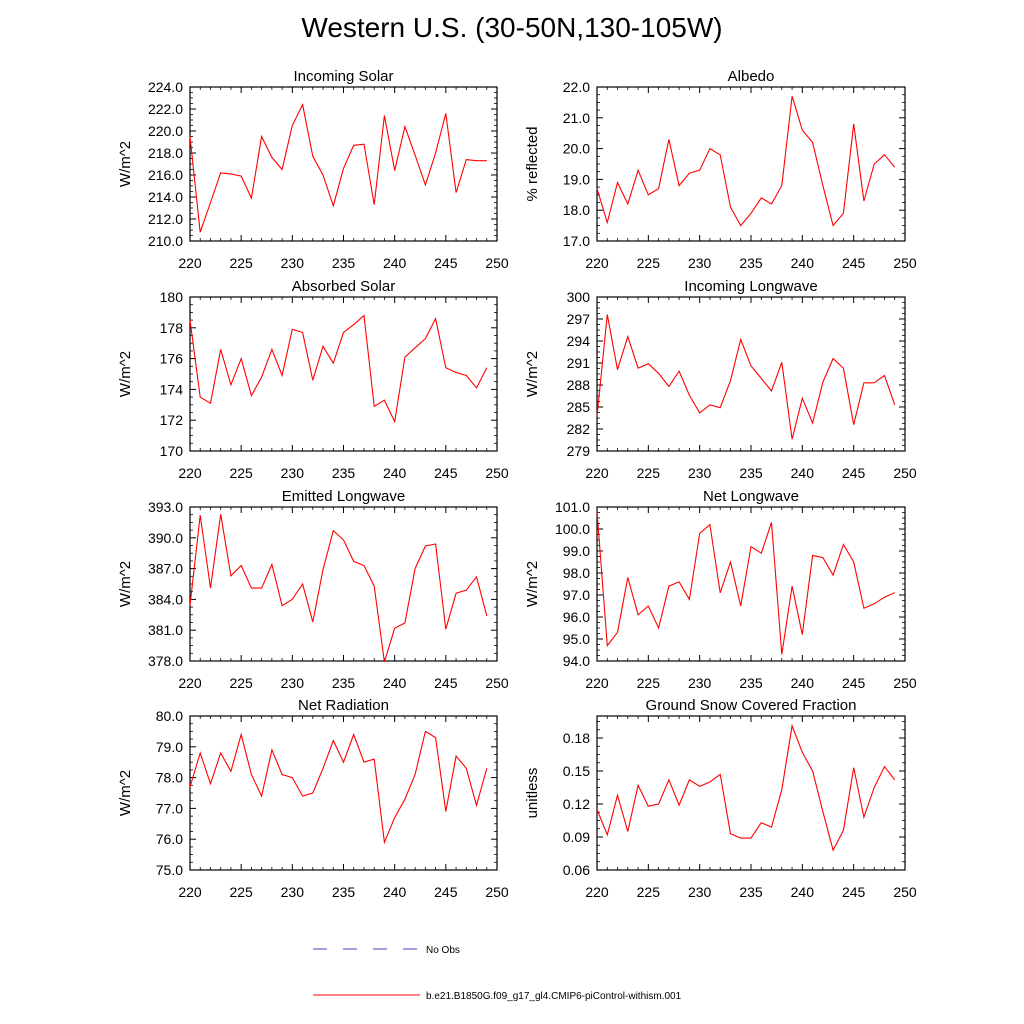  I want to click on figure-title: Western U.S. (30-50N,130-105W), so click(512, 27).